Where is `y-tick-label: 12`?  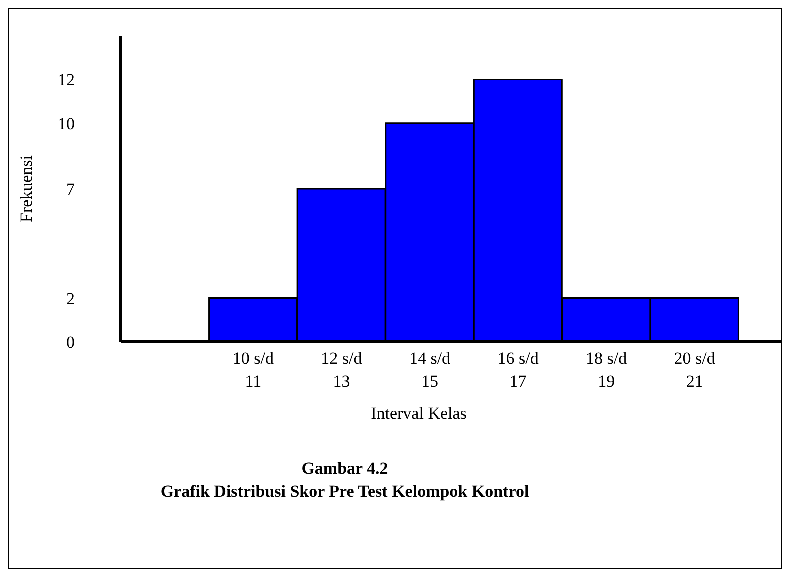 y-tick-label: 12 is located at coordinates (66, 80).